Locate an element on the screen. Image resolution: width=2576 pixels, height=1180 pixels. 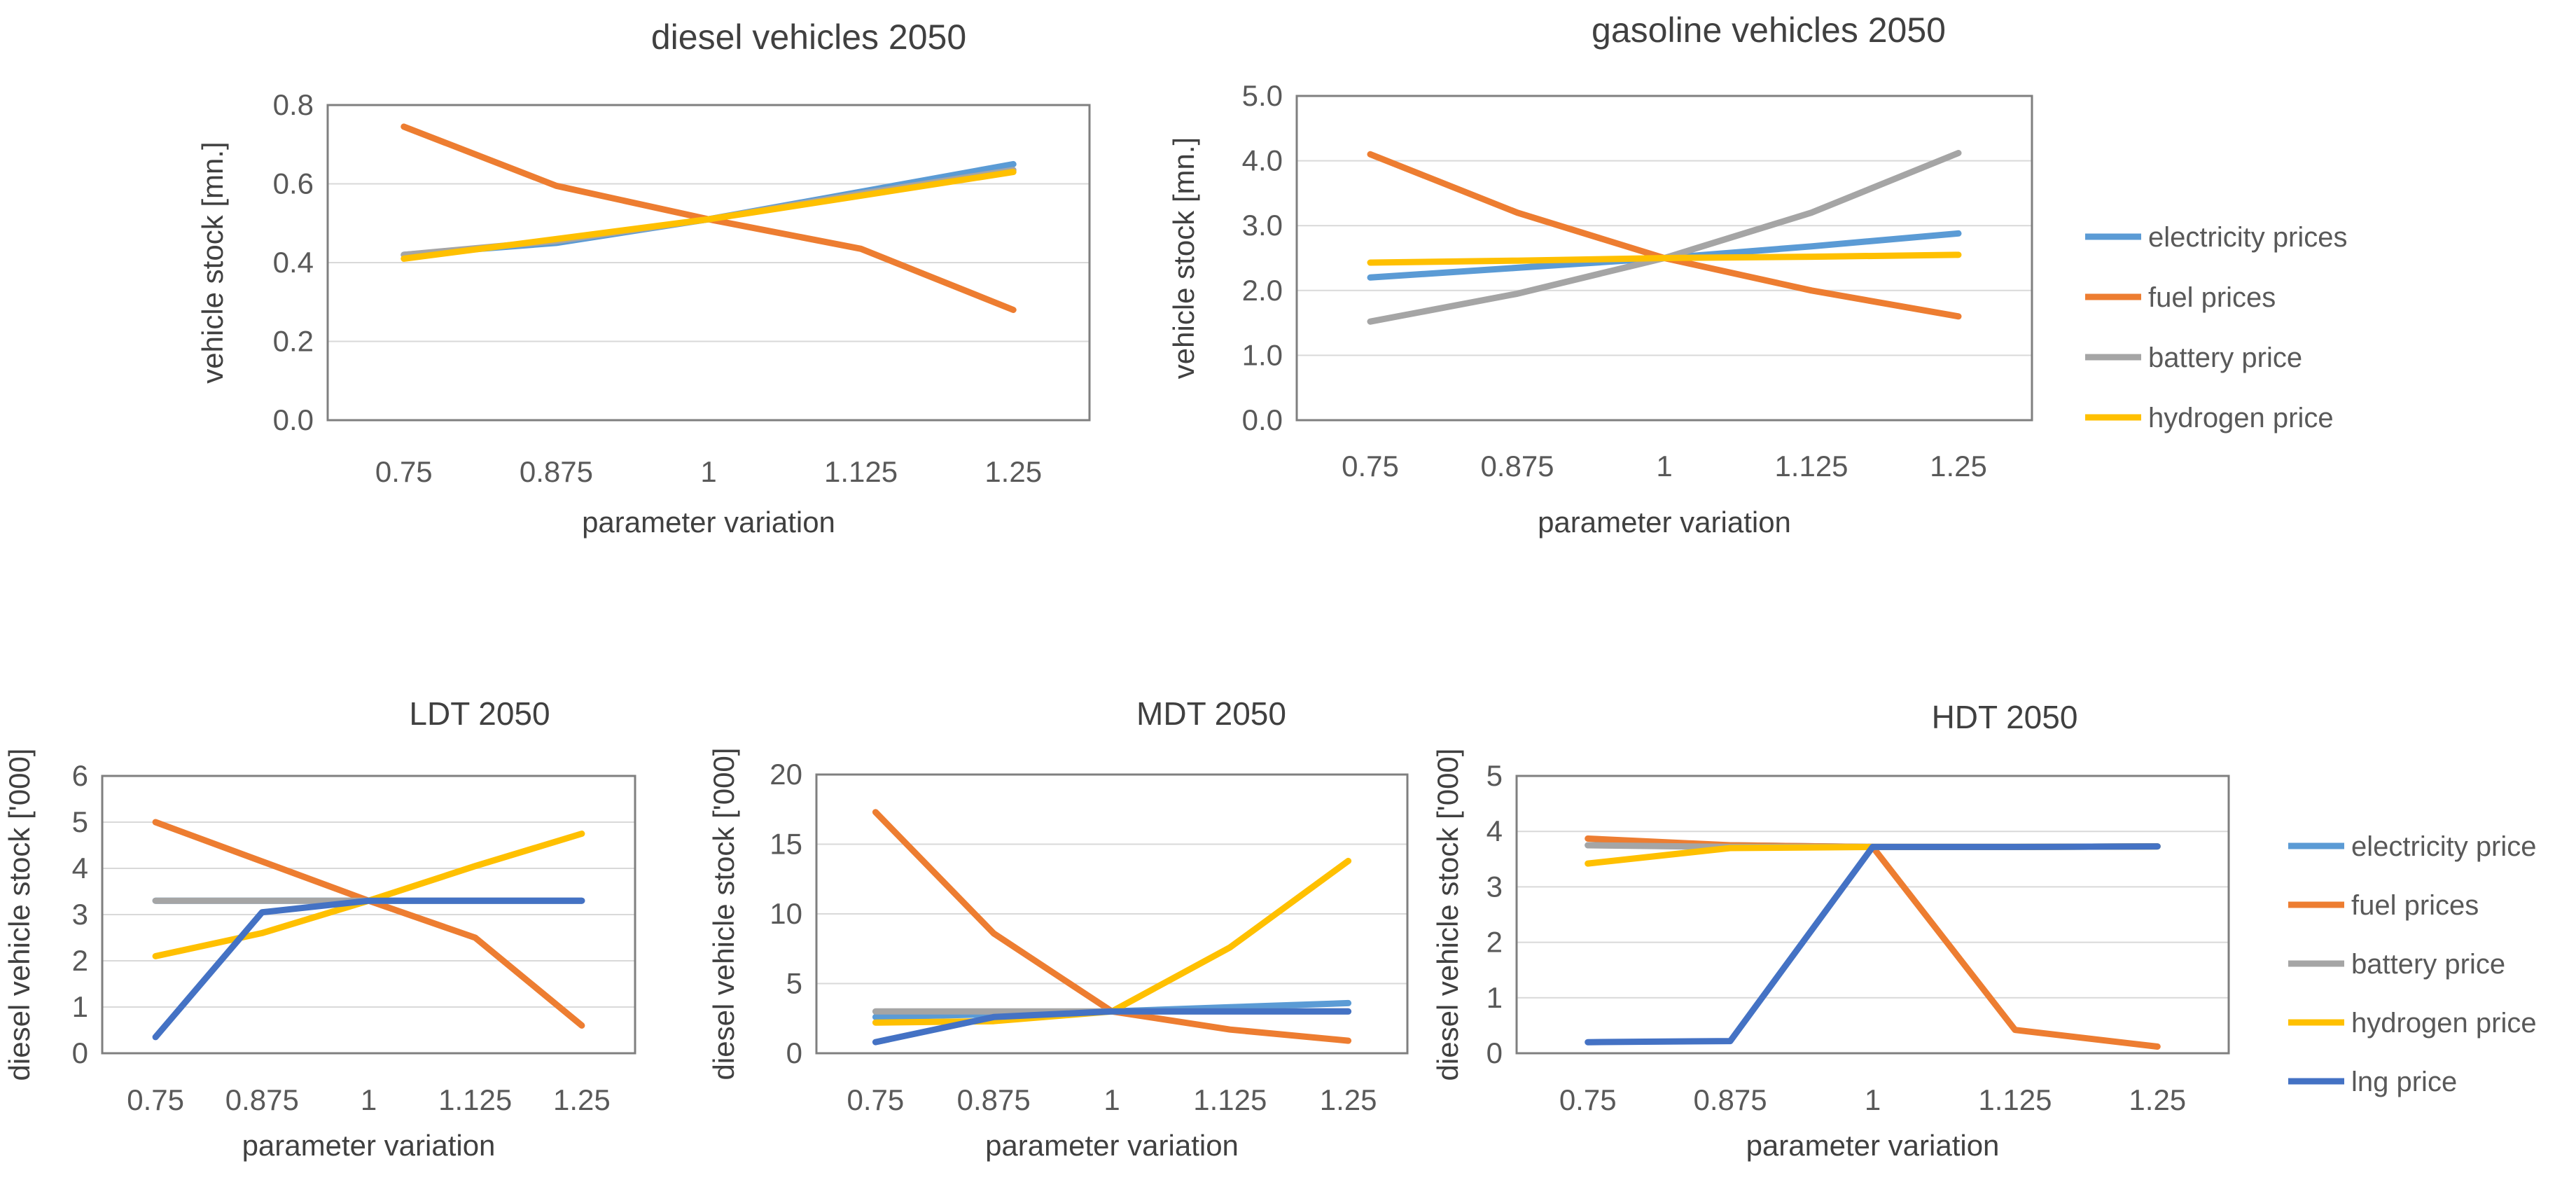
y-tick-label: 4.0 is located at coordinates (1262, 160).